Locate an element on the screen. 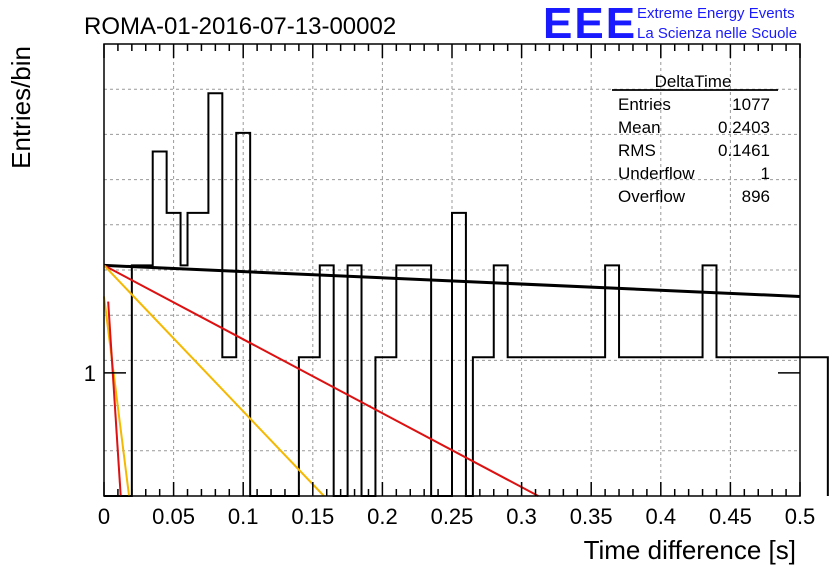 The height and width of the screenshot is (572, 836). x-axis-title: Time difference [s] is located at coordinates (690, 550).